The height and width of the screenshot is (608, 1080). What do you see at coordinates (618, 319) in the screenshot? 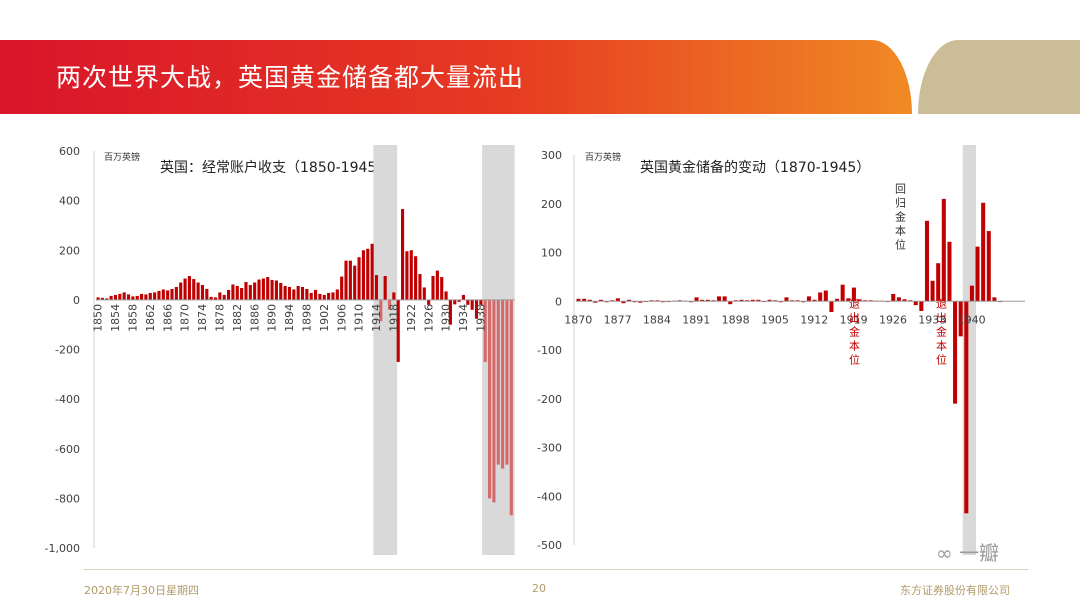
I see `x-tick-label: 1877` at bounding box center [618, 319].